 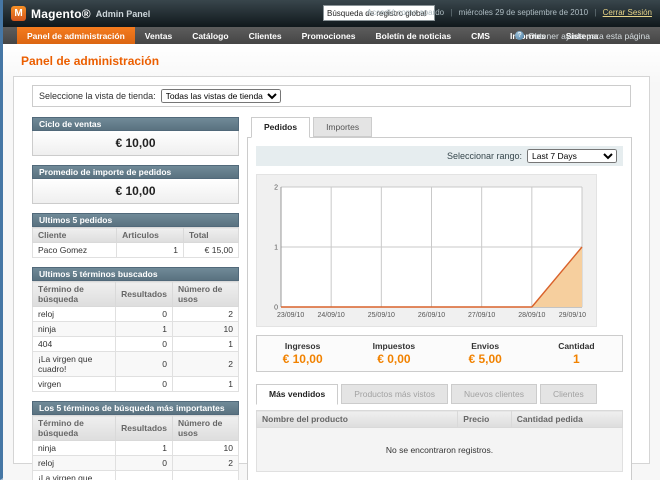 I want to click on tab-1: Productos más vistos, so click(x=394, y=394).